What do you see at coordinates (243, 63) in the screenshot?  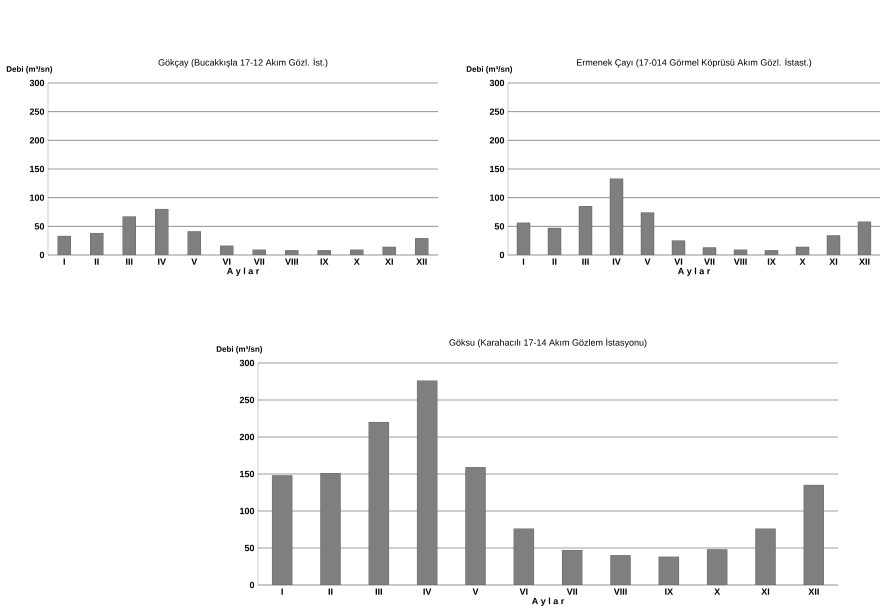 I see `chart-title: Gökçay (Bucakkışla 17-12 Akım Gözl. İst.)` at bounding box center [243, 63].